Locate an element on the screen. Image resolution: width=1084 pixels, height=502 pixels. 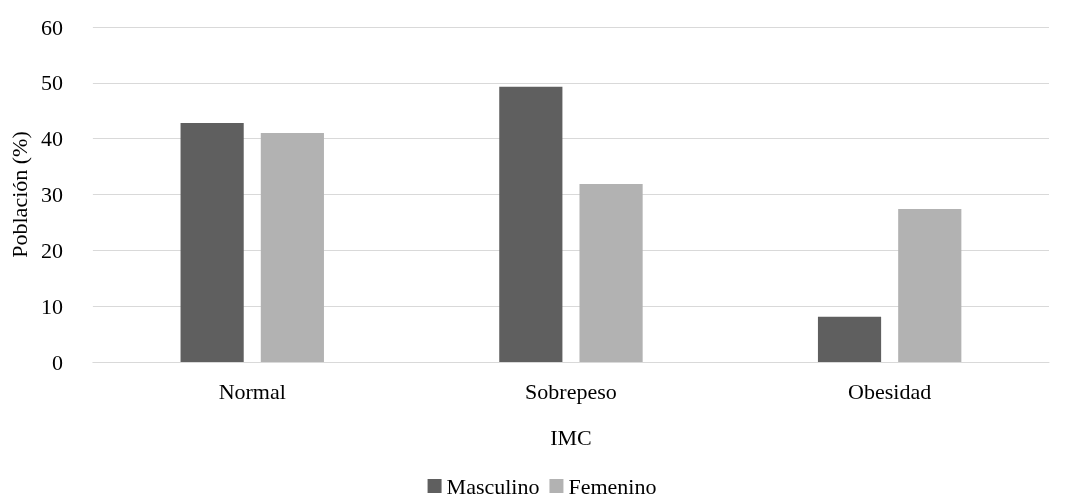
y-tick-label: 0 is located at coordinates (57, 362).